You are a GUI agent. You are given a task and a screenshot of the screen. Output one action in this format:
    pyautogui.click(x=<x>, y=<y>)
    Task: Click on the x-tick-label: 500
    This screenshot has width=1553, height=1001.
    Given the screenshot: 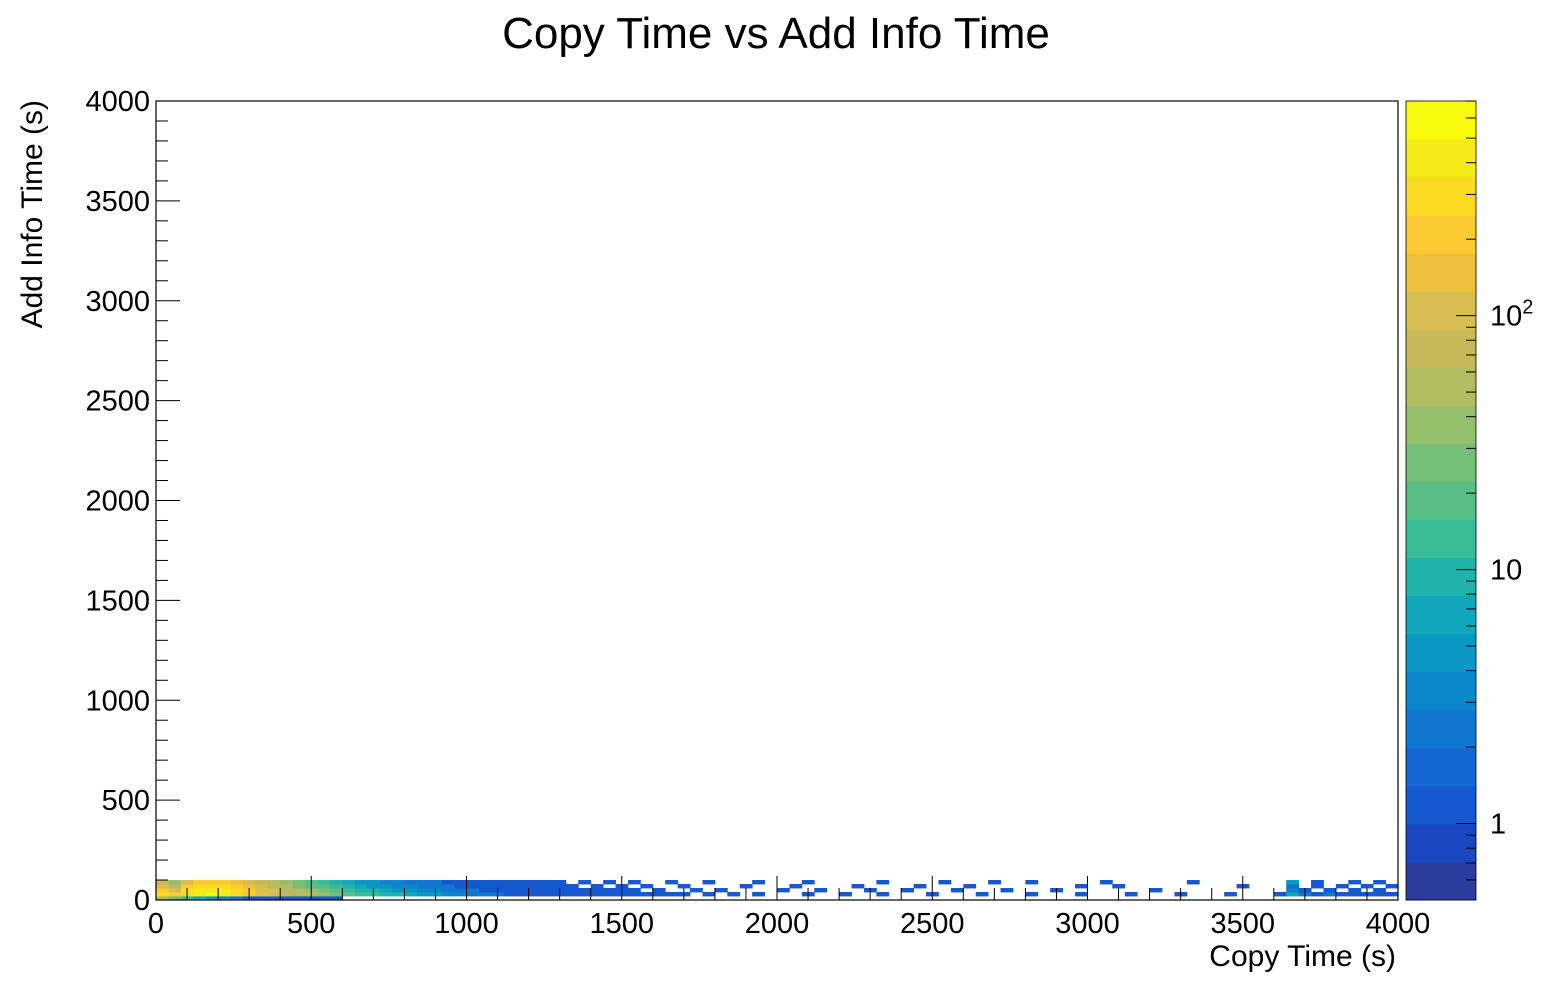 What is the action you would take?
    pyautogui.click(x=311, y=924)
    